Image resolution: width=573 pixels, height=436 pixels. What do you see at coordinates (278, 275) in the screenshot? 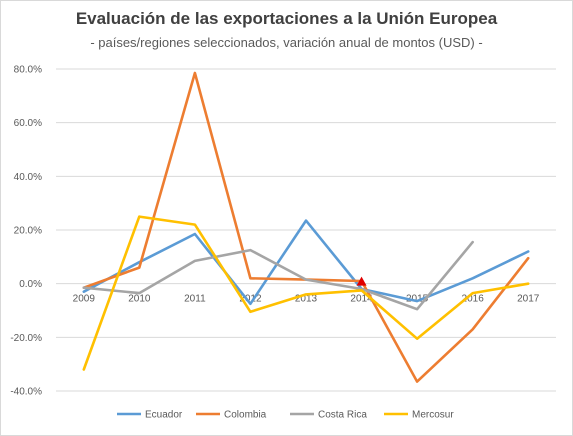
I see `series-line-costa-rica` at bounding box center [278, 275].